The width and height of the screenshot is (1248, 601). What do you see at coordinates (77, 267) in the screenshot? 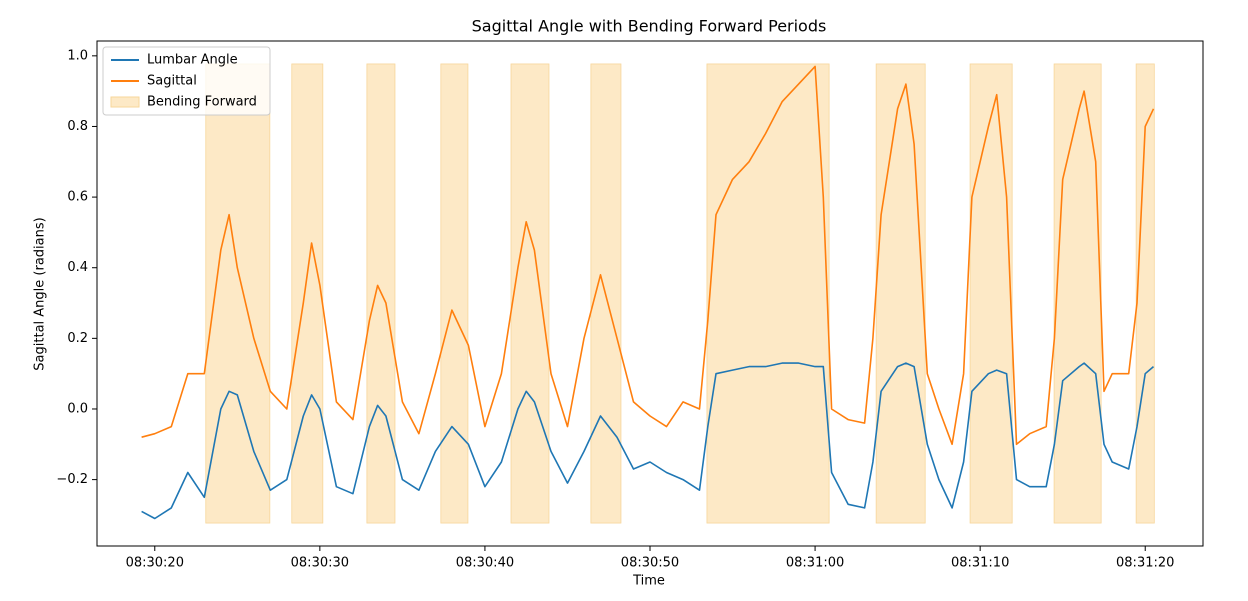
I see `y-tick-label: 0.4` at bounding box center [77, 267].